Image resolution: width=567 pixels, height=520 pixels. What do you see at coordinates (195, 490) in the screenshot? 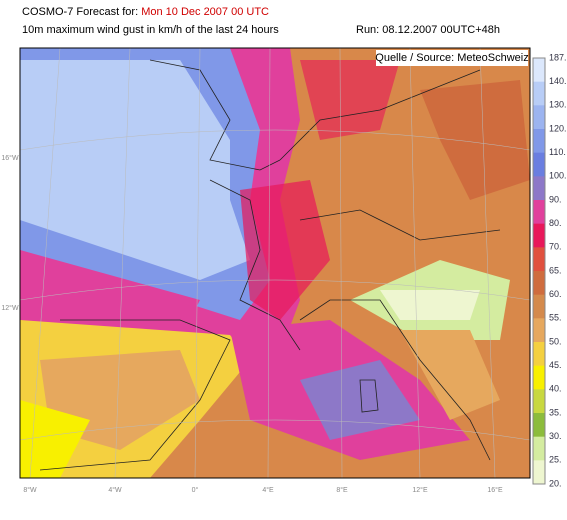
I see `lon-label: 0°` at bounding box center [195, 490].